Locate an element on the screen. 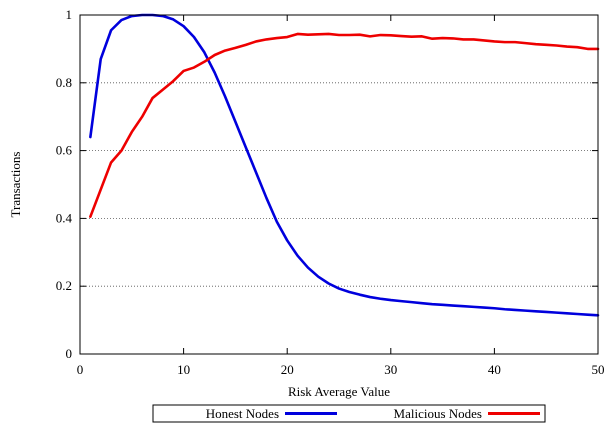 Image resolution: width=611 pixels, height=433 pixels. legend-label-malicious-nodes: Malicious Nodes is located at coordinates (438, 413).